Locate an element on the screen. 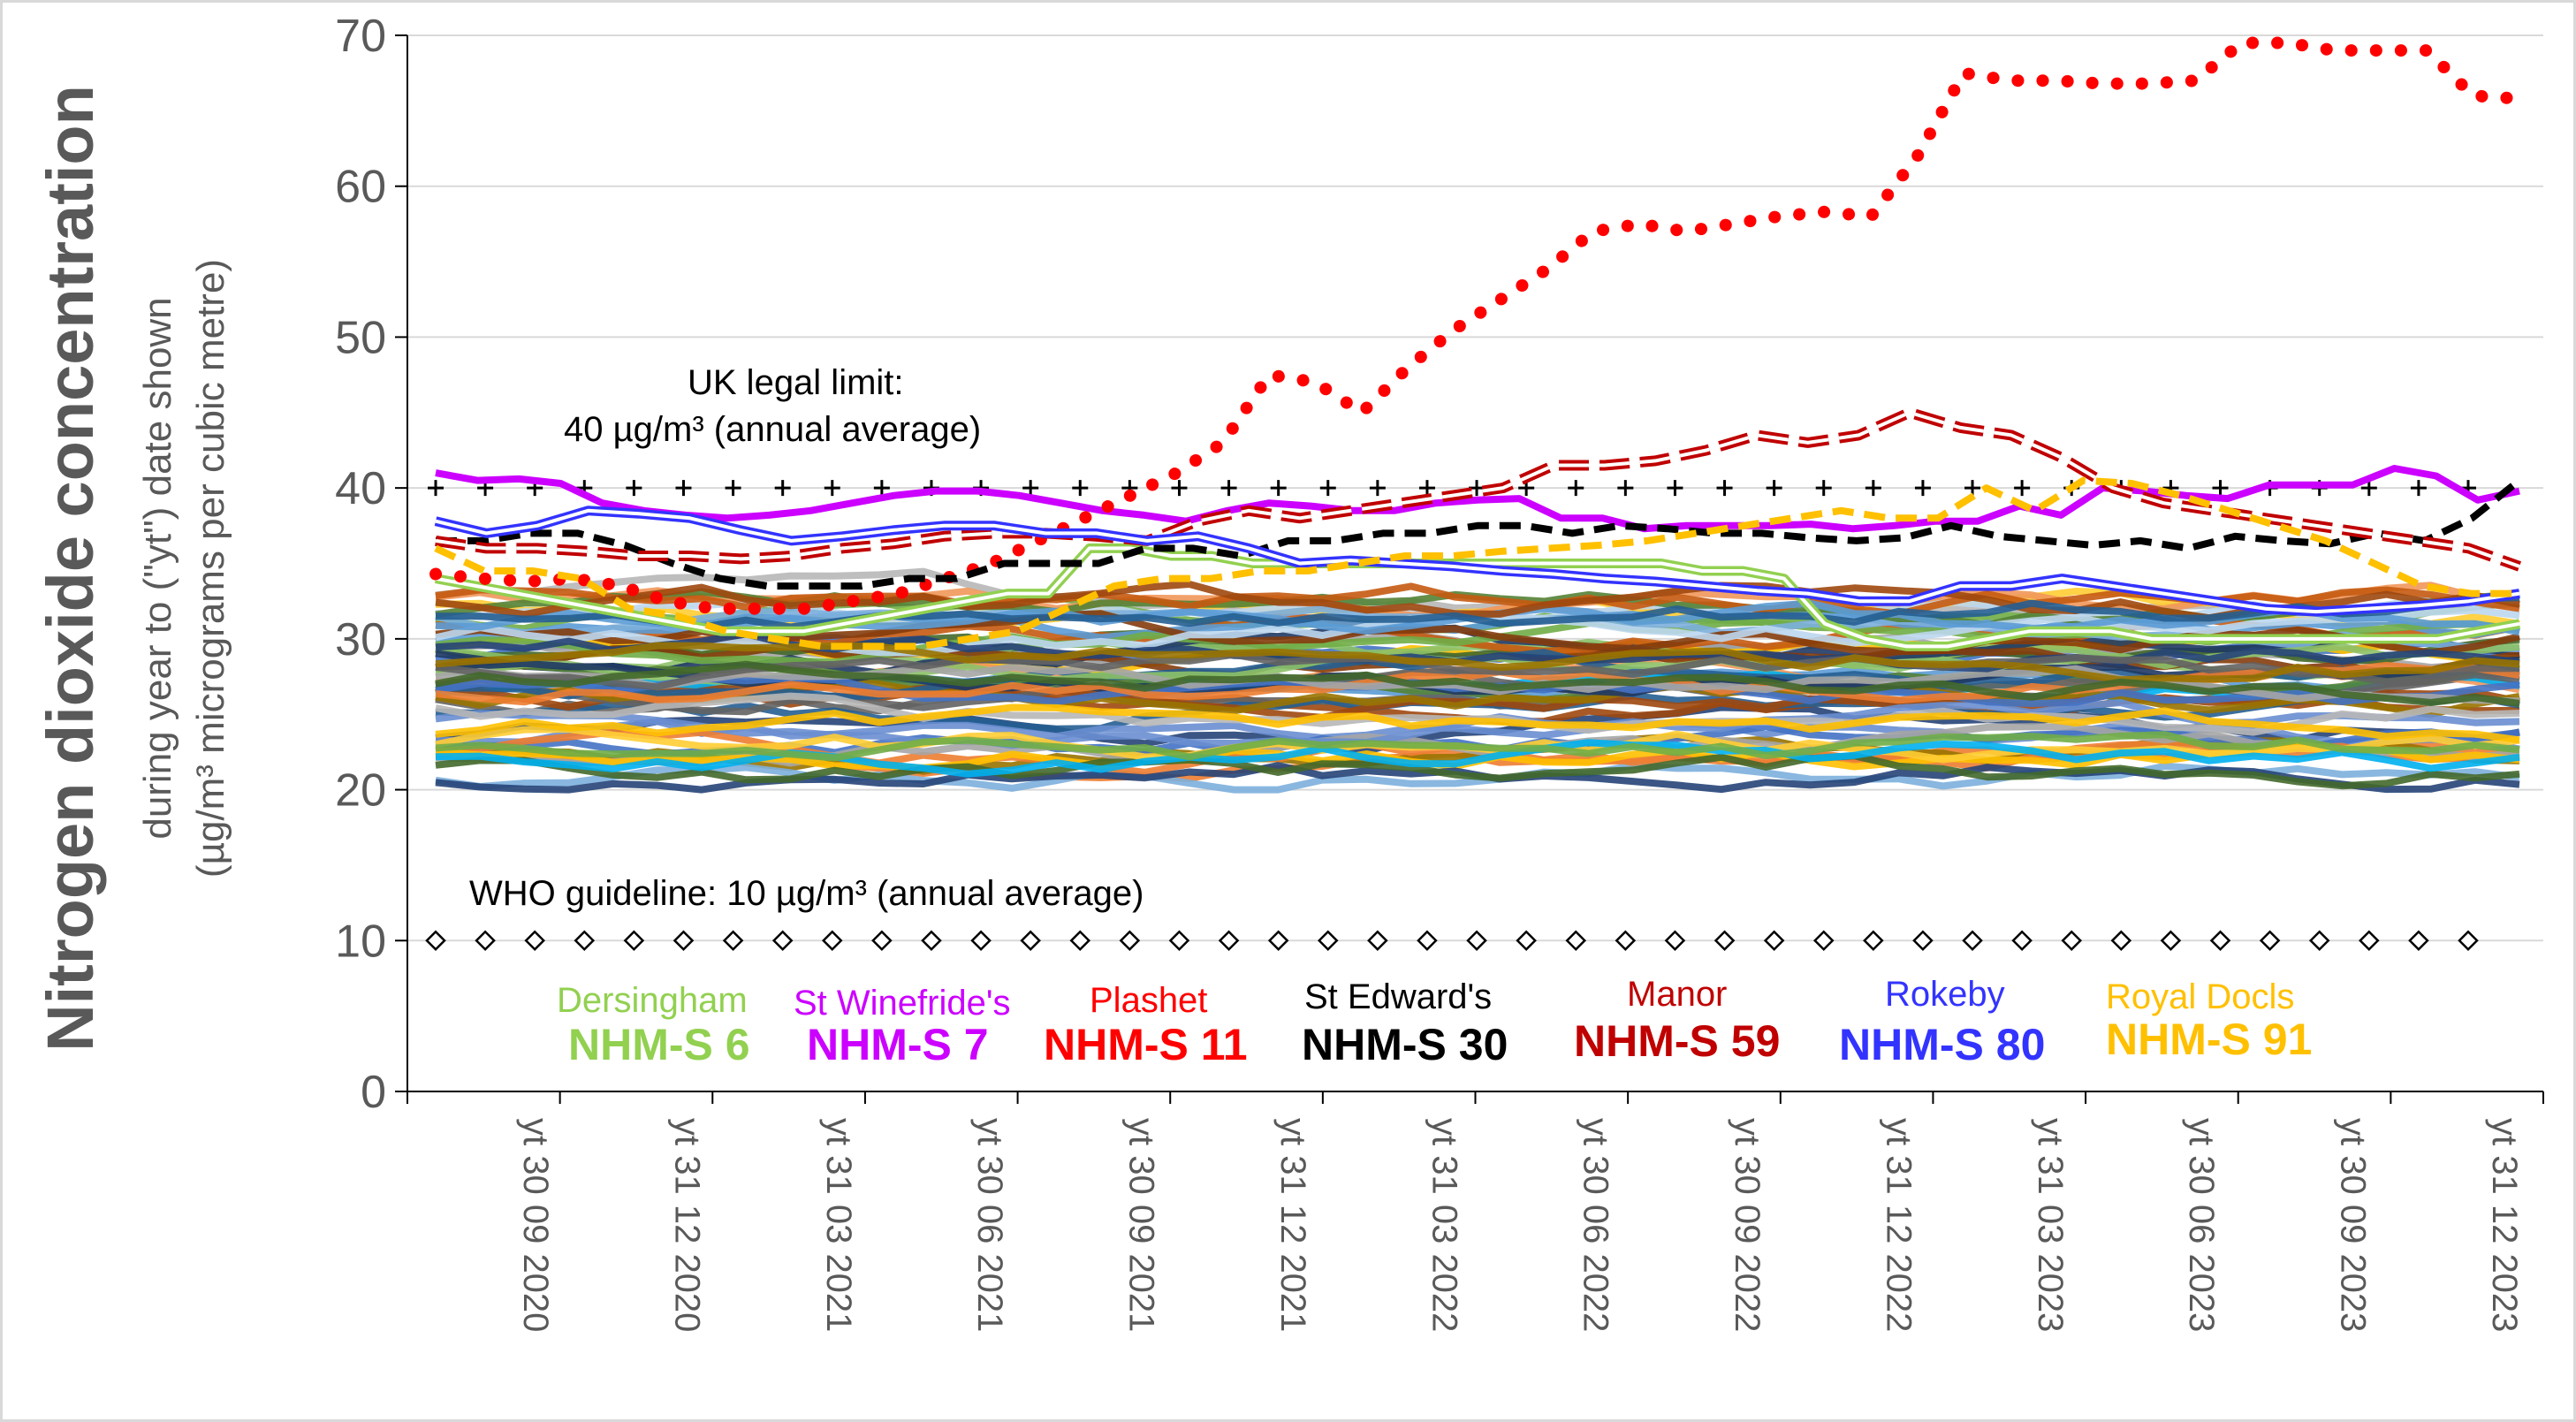 This screenshot has width=2576, height=1422. x-tick-label: yt 31 12 2020 is located at coordinates (686, 1225).